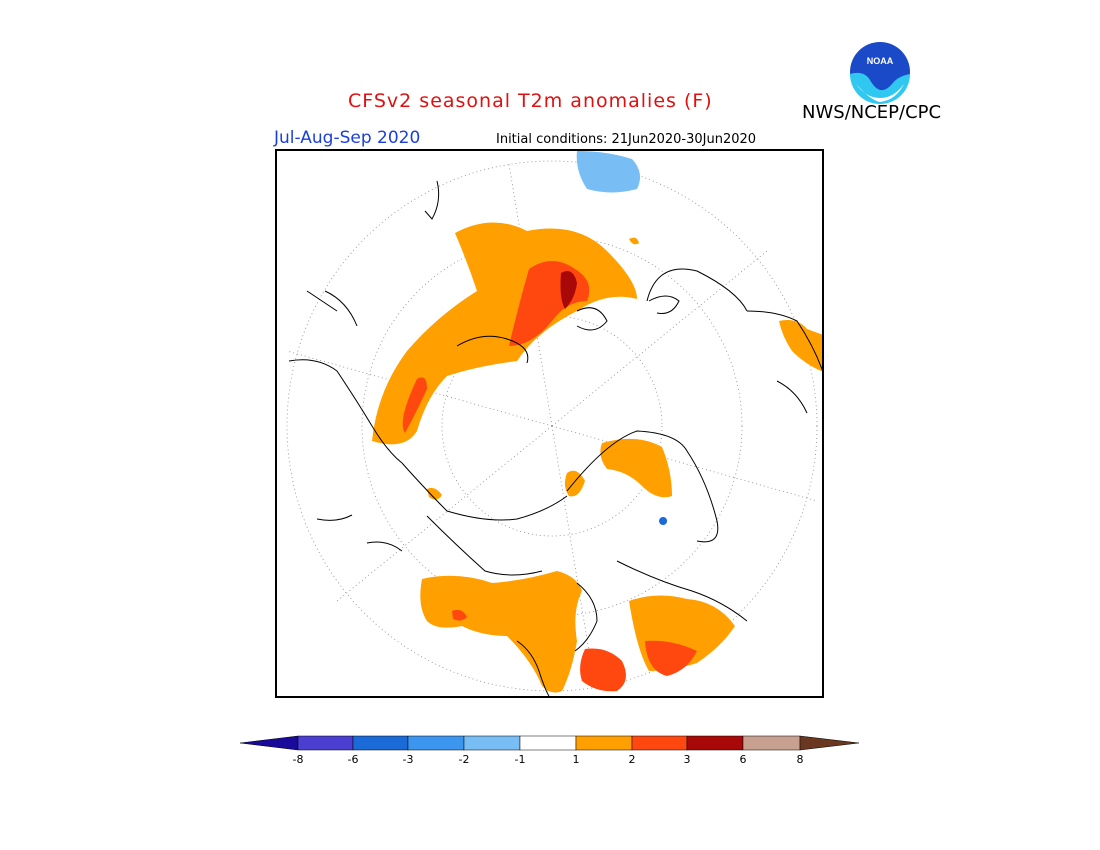 The width and height of the screenshot is (1100, 850). Describe the element at coordinates (434, 493) in the screenshot. I see `alaska-warm` at that location.